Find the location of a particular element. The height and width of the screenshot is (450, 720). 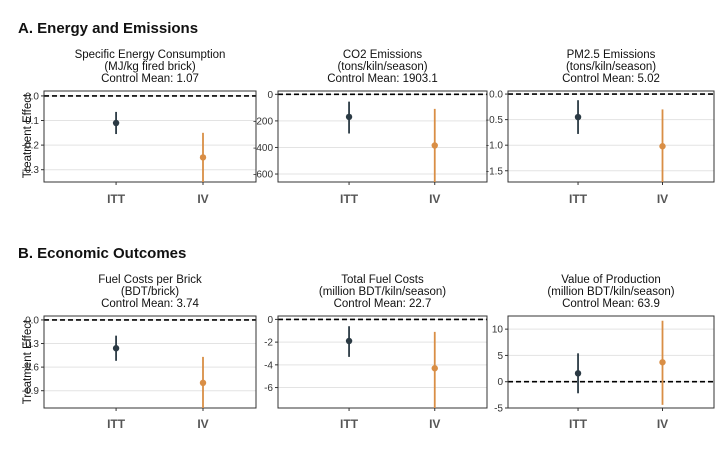

panel-title-line: Total Fuel Costs is located at coordinates (382, 280).